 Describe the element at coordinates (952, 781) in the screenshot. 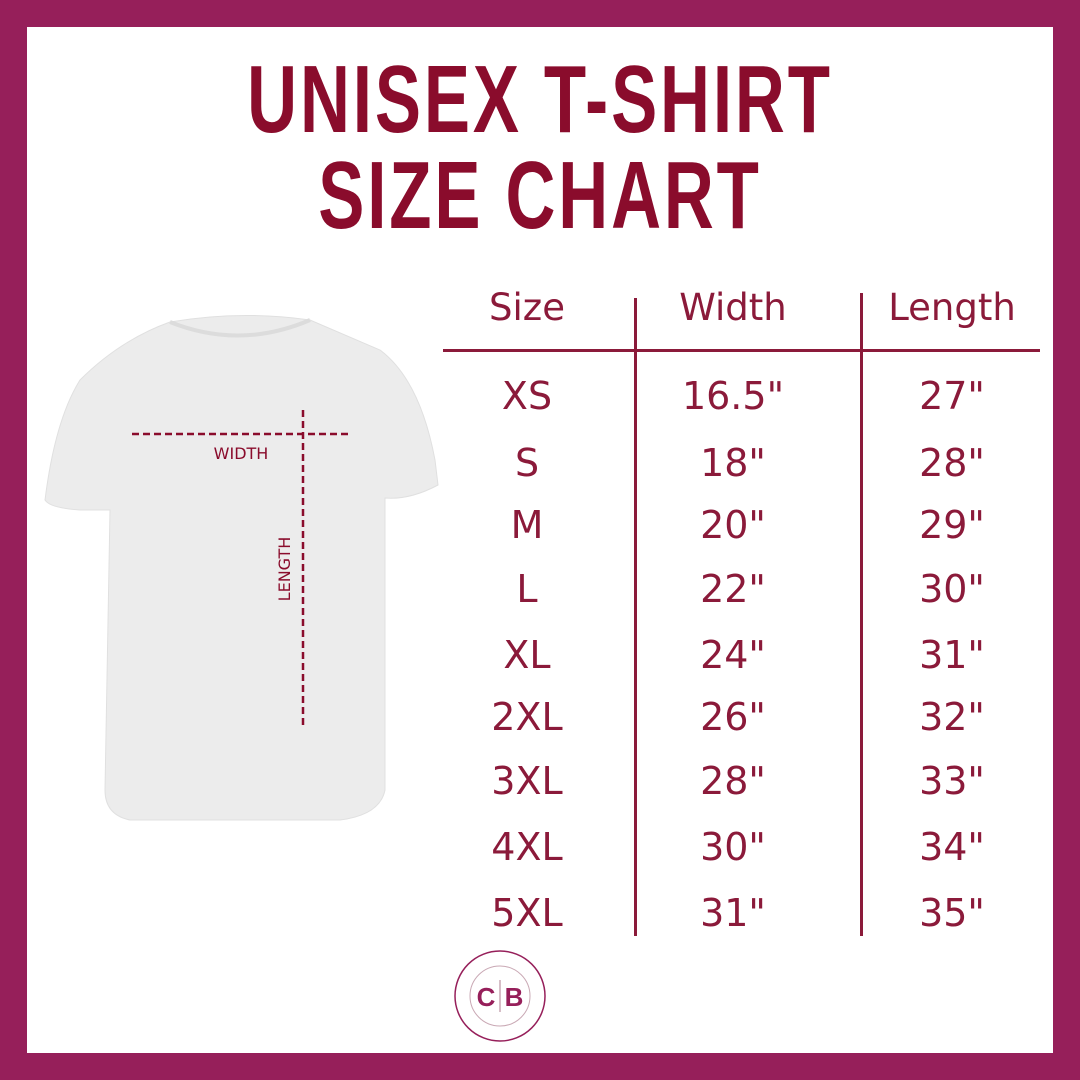

I see `cell-length: 33"` at that location.